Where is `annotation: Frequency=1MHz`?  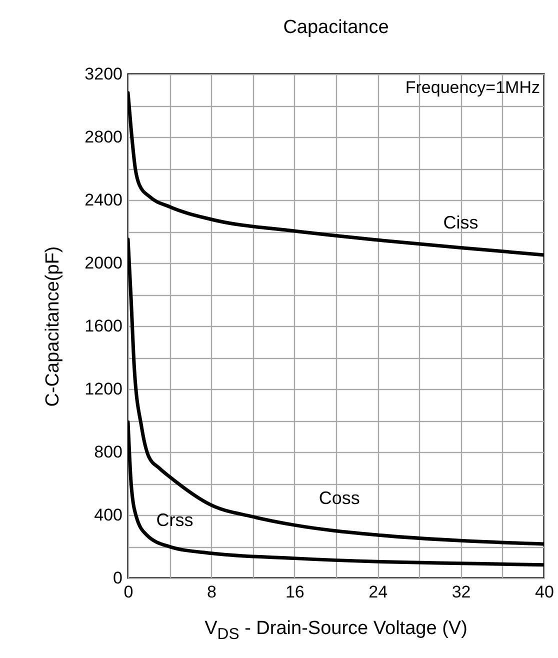 annotation: Frequency=1MHz is located at coordinates (472, 87).